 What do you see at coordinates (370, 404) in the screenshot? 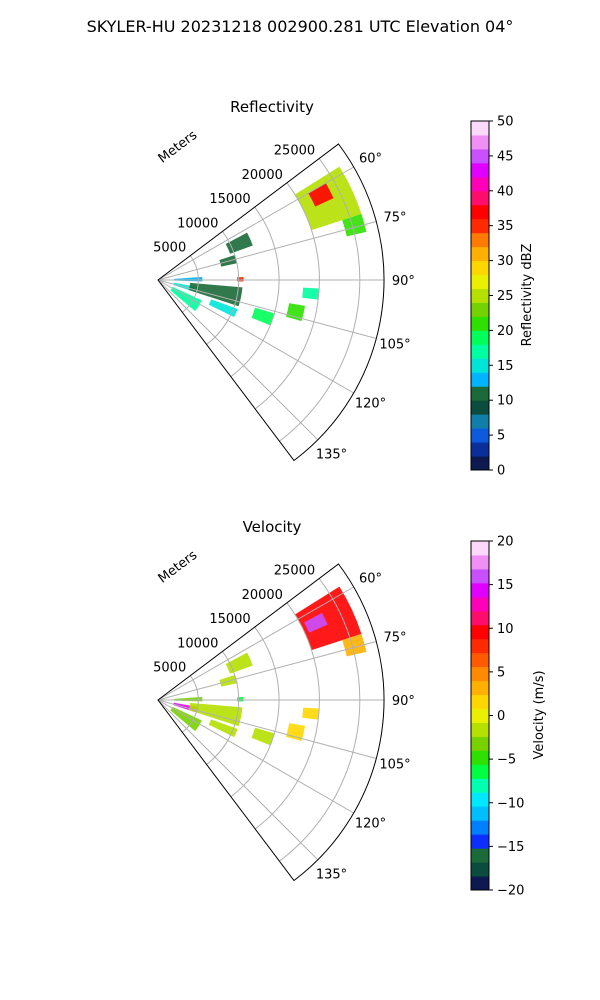
I see `azimuth-tick-label: 120°` at bounding box center [370, 404].